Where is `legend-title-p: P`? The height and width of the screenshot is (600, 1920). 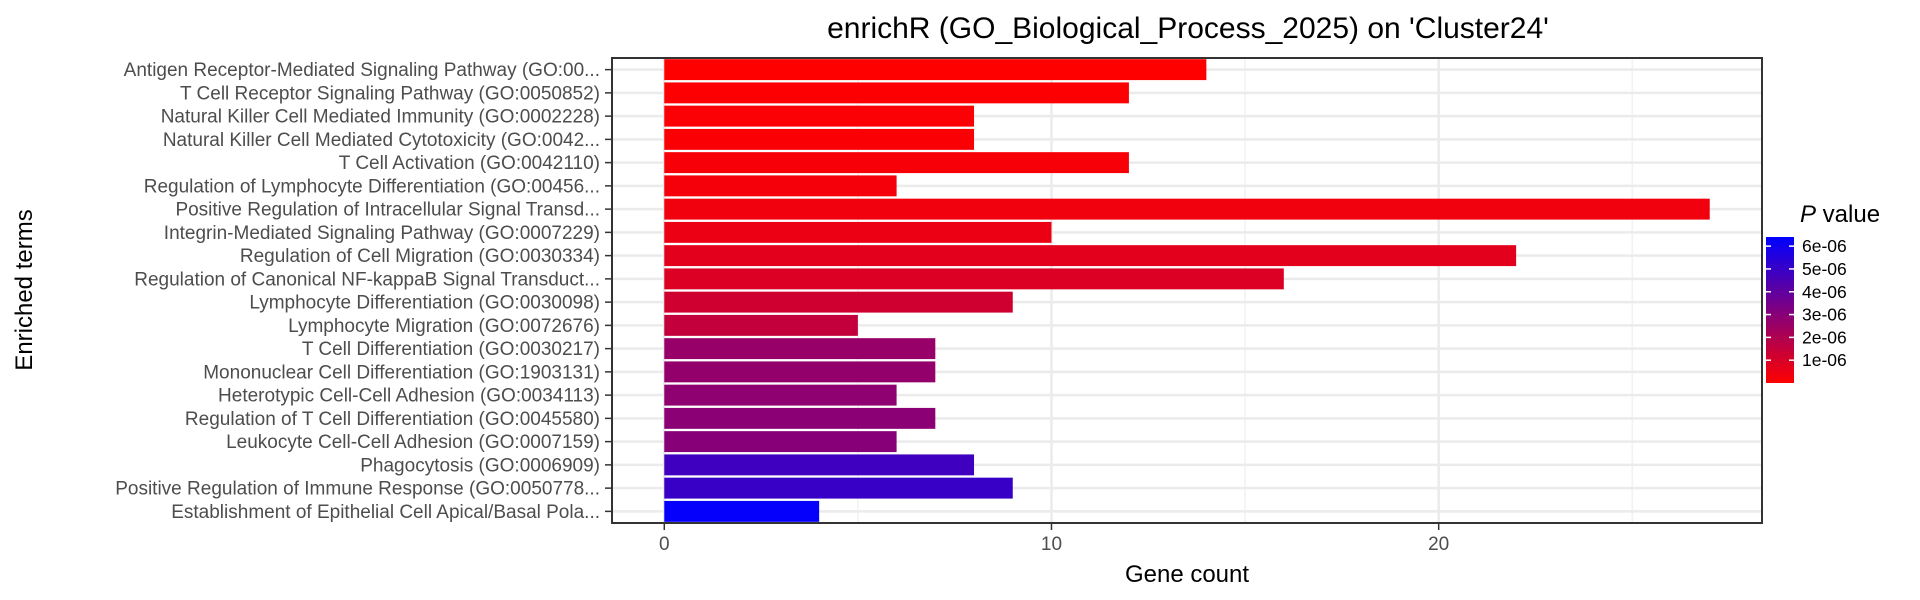
legend-title-p: P is located at coordinates (1808, 214).